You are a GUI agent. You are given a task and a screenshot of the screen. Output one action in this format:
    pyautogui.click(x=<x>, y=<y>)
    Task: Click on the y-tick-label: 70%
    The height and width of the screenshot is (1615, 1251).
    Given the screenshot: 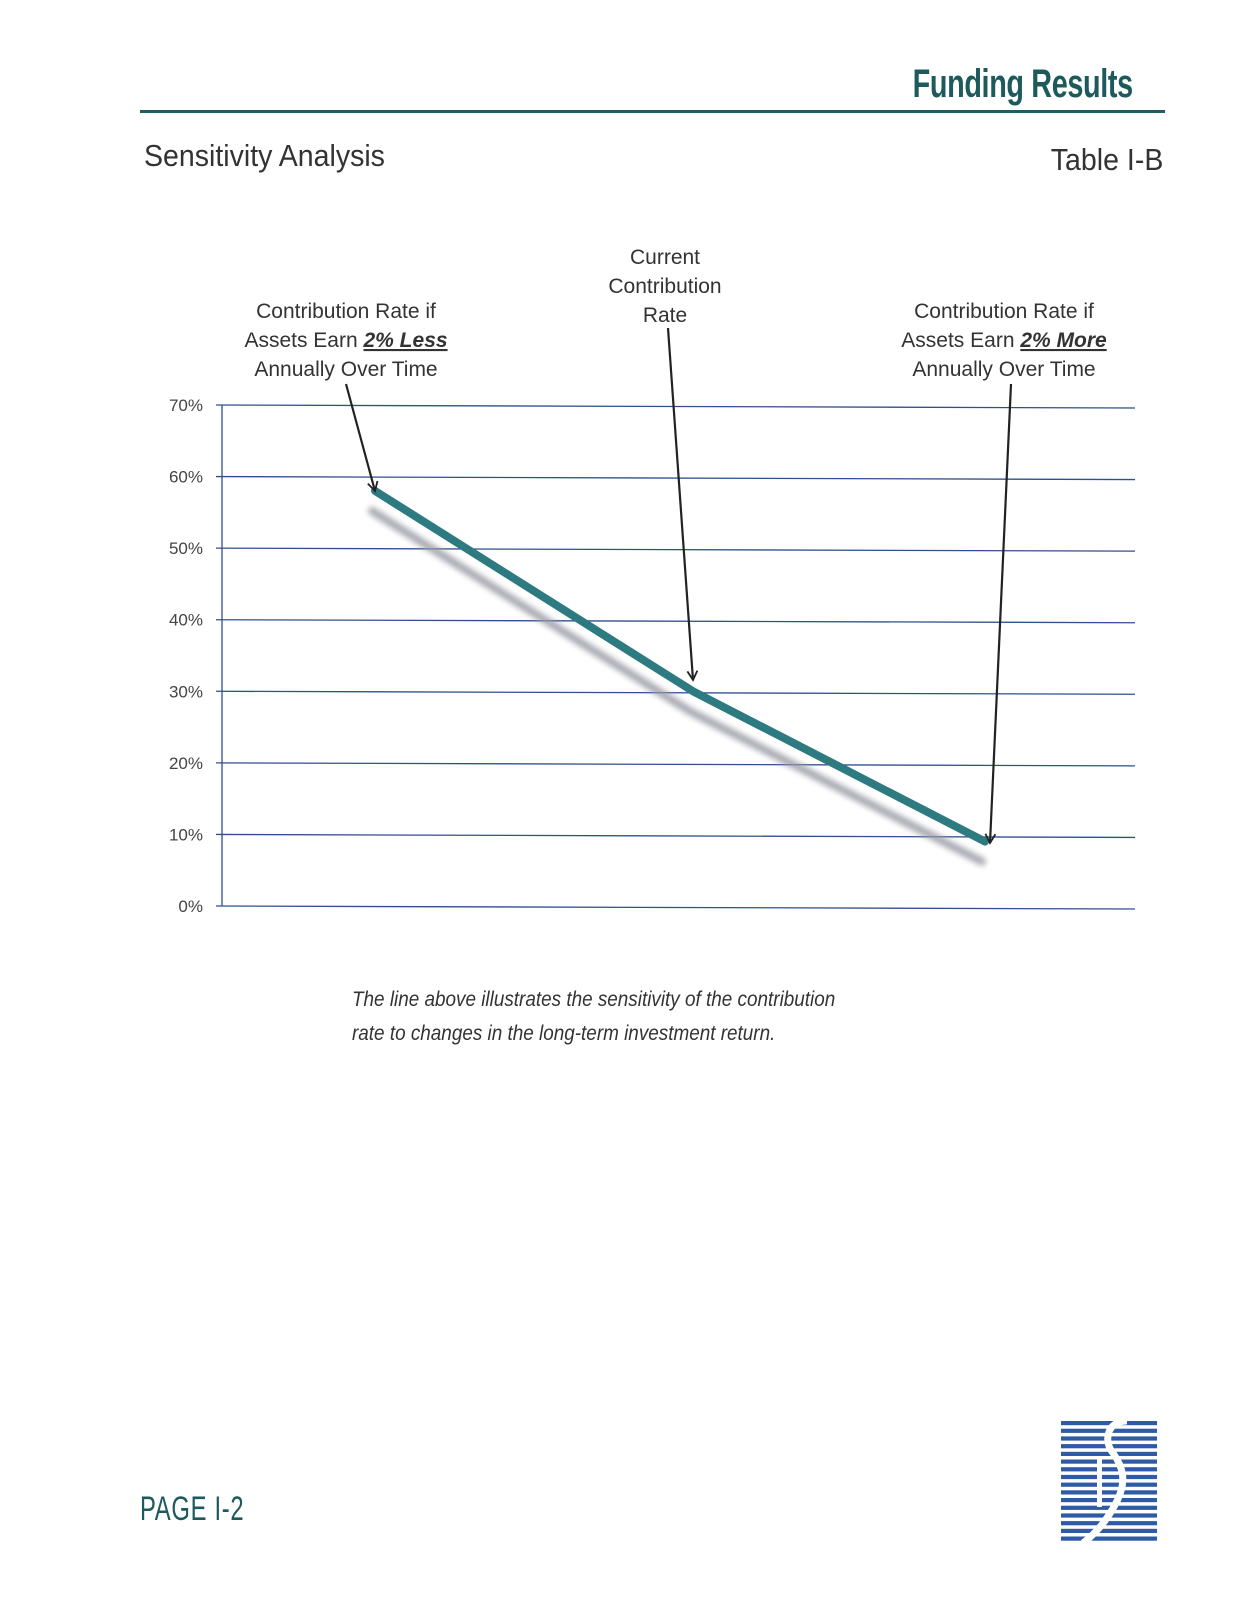 What is the action you would take?
    pyautogui.click(x=186, y=405)
    